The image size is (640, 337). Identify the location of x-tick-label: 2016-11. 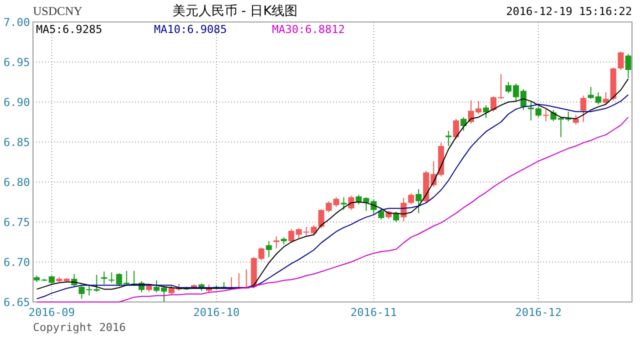
(373, 312).